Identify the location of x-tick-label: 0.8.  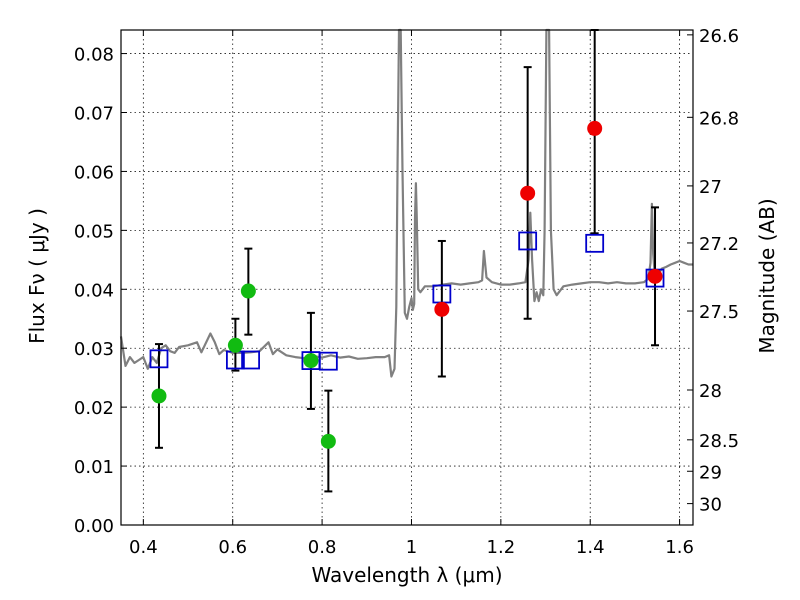
(322, 547).